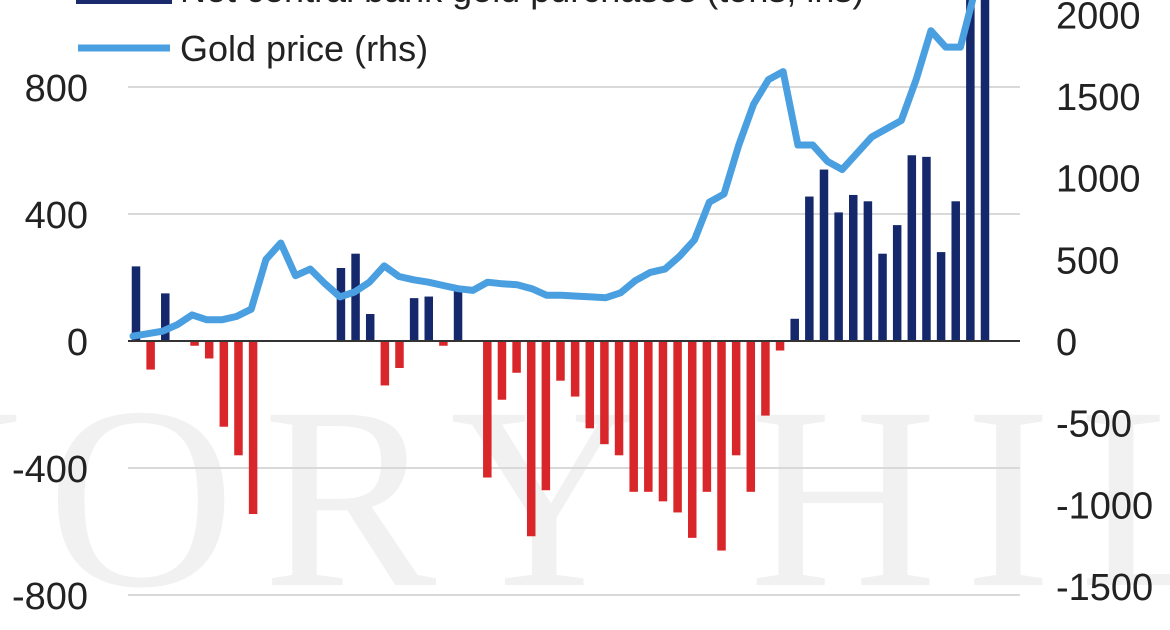 The width and height of the screenshot is (1170, 630). Describe the element at coordinates (1098, 18) in the screenshot. I see `right-tick-label: 2000` at that location.